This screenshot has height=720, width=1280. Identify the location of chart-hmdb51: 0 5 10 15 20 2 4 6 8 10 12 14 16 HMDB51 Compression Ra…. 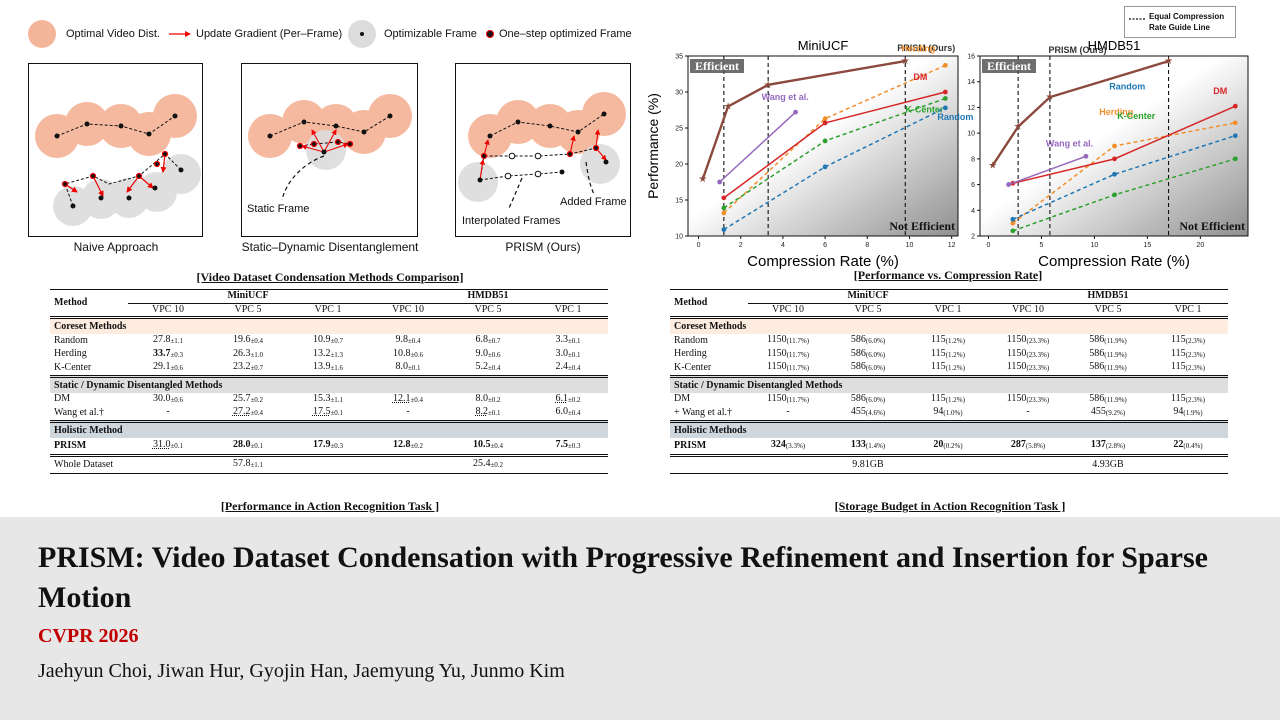
(1108, 154).